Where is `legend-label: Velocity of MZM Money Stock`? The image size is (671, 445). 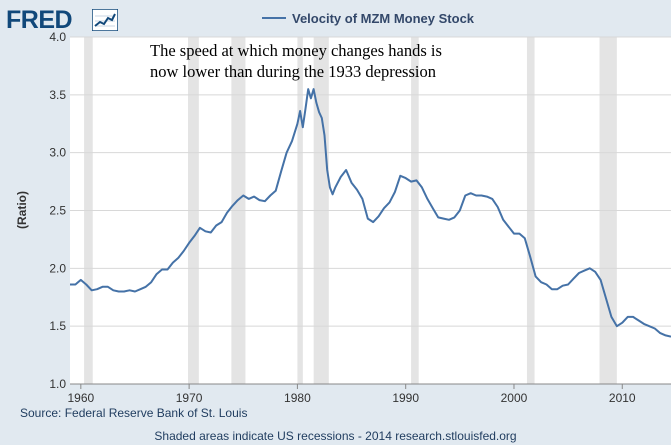
legend-label: Velocity of MZM Money Stock is located at coordinates (383, 18).